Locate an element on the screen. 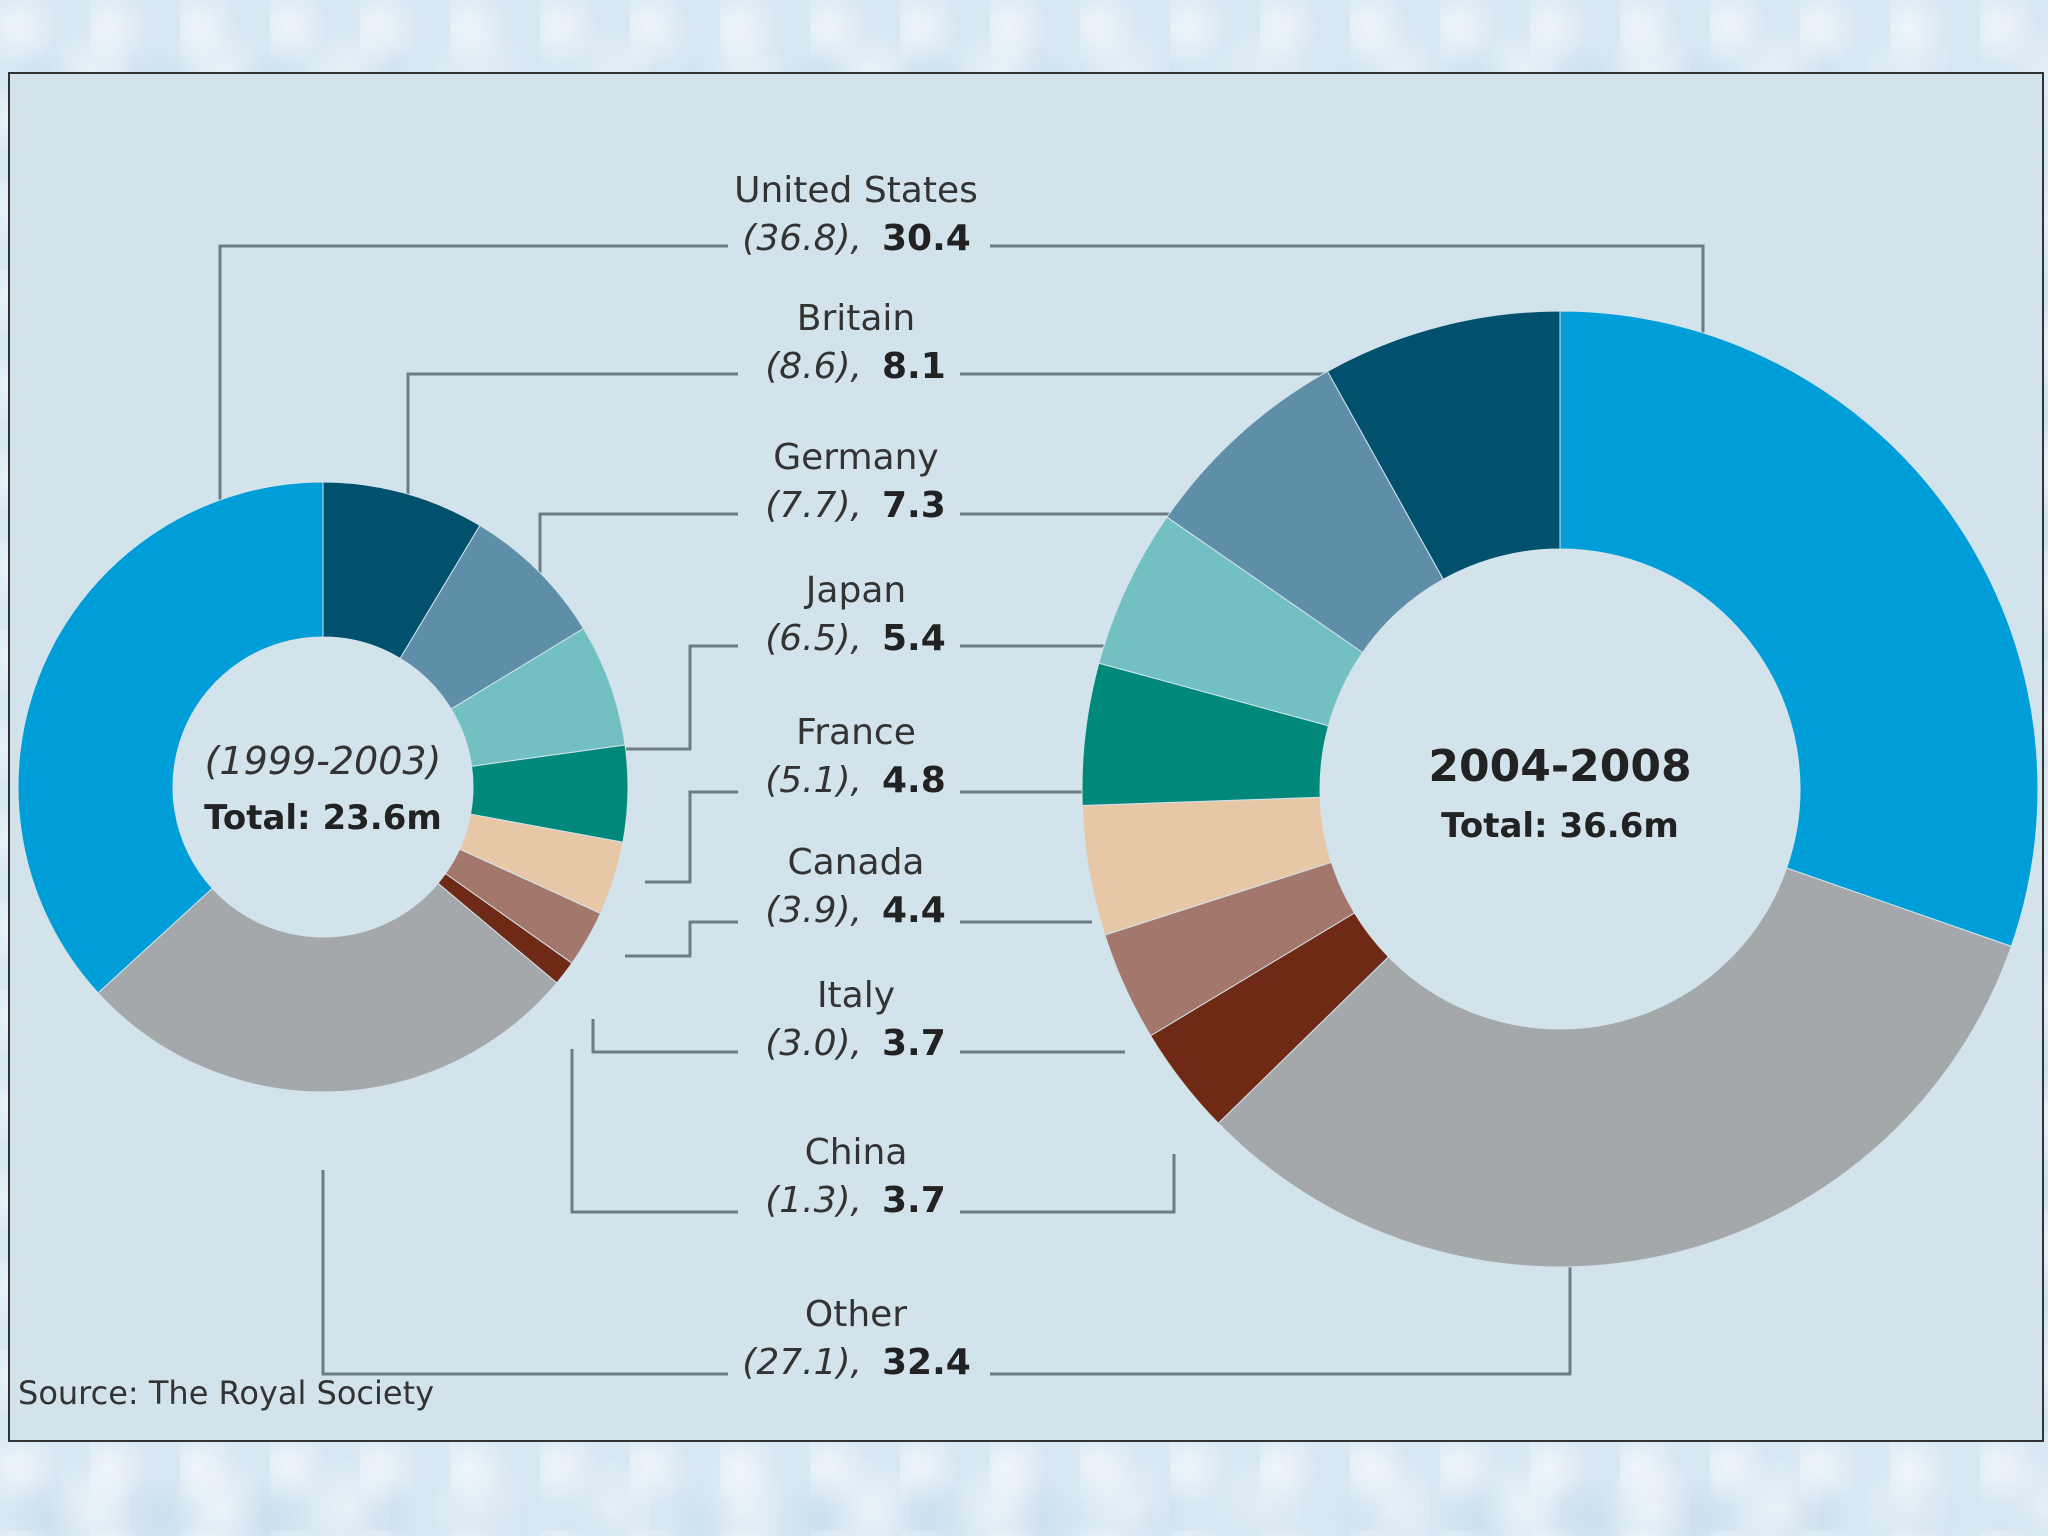 The height and width of the screenshot is (1536, 2048). source-note: Source: The Royal Society is located at coordinates (226, 1393).